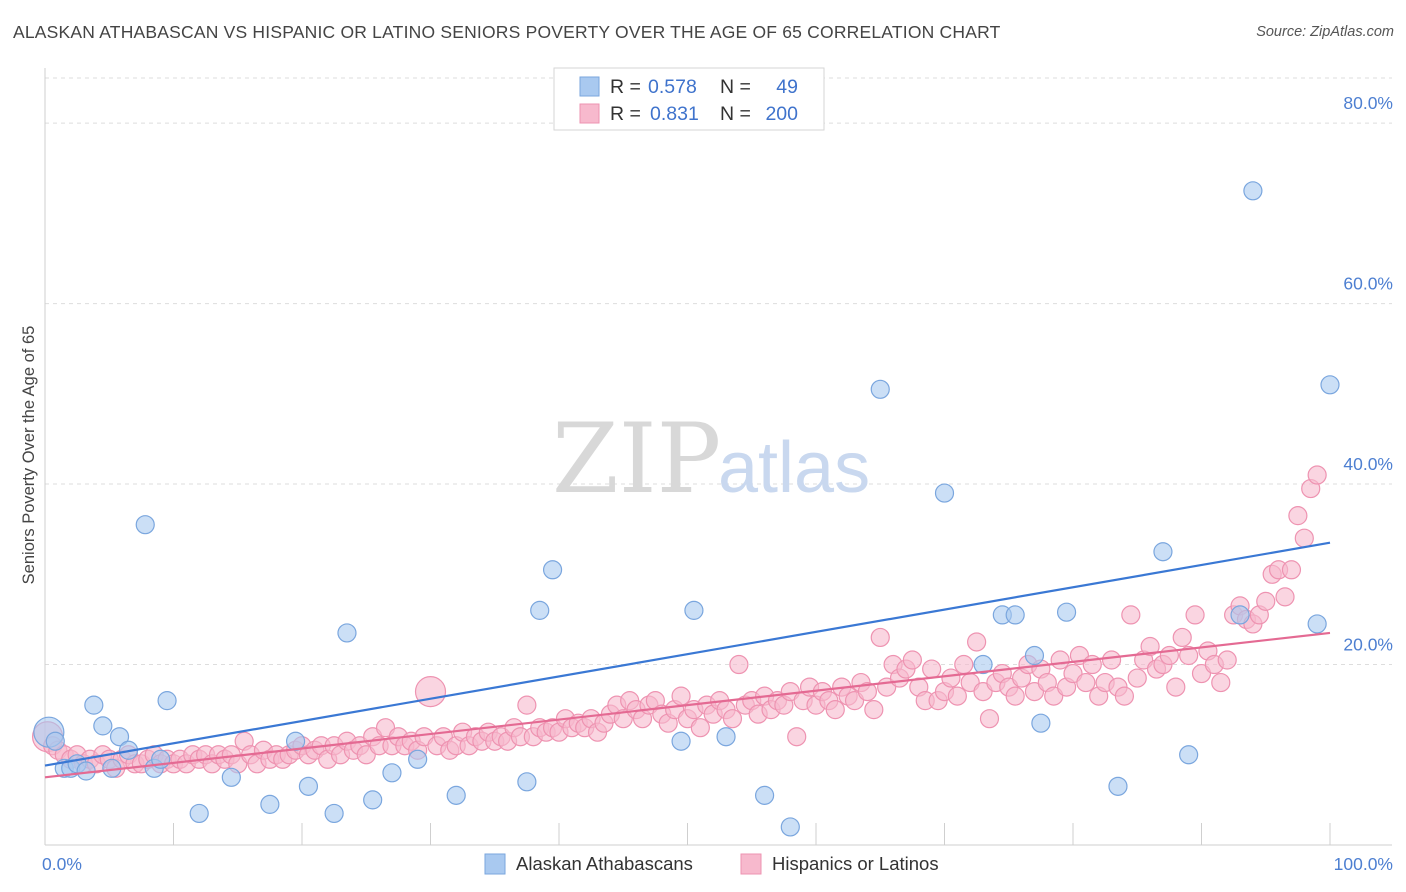 The image size is (1406, 892). Describe the element at coordinates (674, 114) in the screenshot. I see `legend-r-value-2: 0.831` at that location.